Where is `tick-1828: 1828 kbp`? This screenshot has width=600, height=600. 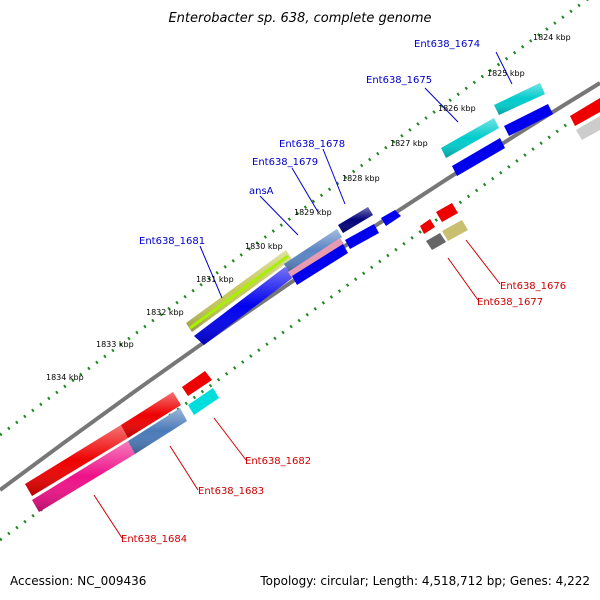
tick-1828: 1828 kbp is located at coordinates (361, 178).